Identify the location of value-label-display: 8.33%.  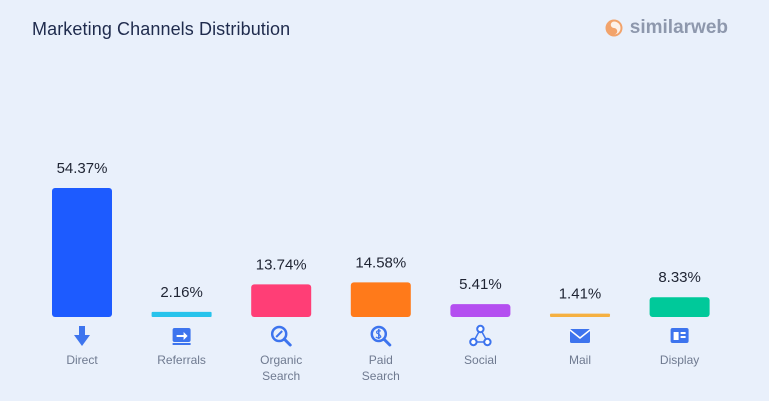
(679, 277).